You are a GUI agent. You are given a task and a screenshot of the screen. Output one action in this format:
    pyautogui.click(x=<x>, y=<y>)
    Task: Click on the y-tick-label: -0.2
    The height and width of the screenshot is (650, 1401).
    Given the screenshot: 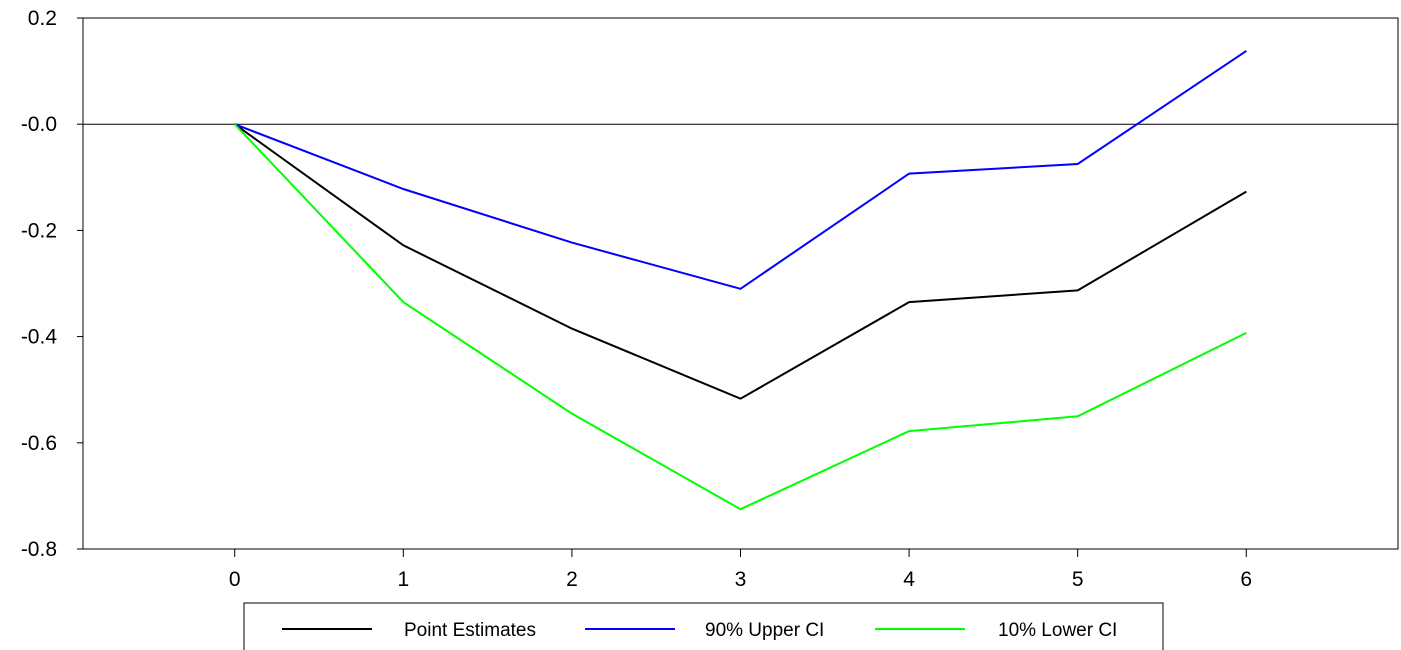 What is the action you would take?
    pyautogui.click(x=39, y=230)
    